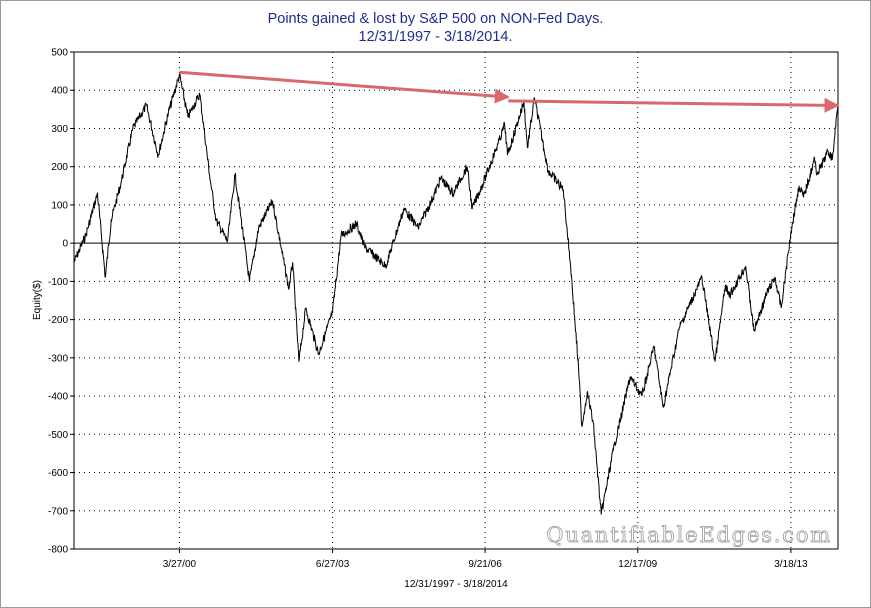 Image resolution: width=871 pixels, height=608 pixels. Describe the element at coordinates (58, 397) in the screenshot. I see `y-tick-label: -400` at that location.